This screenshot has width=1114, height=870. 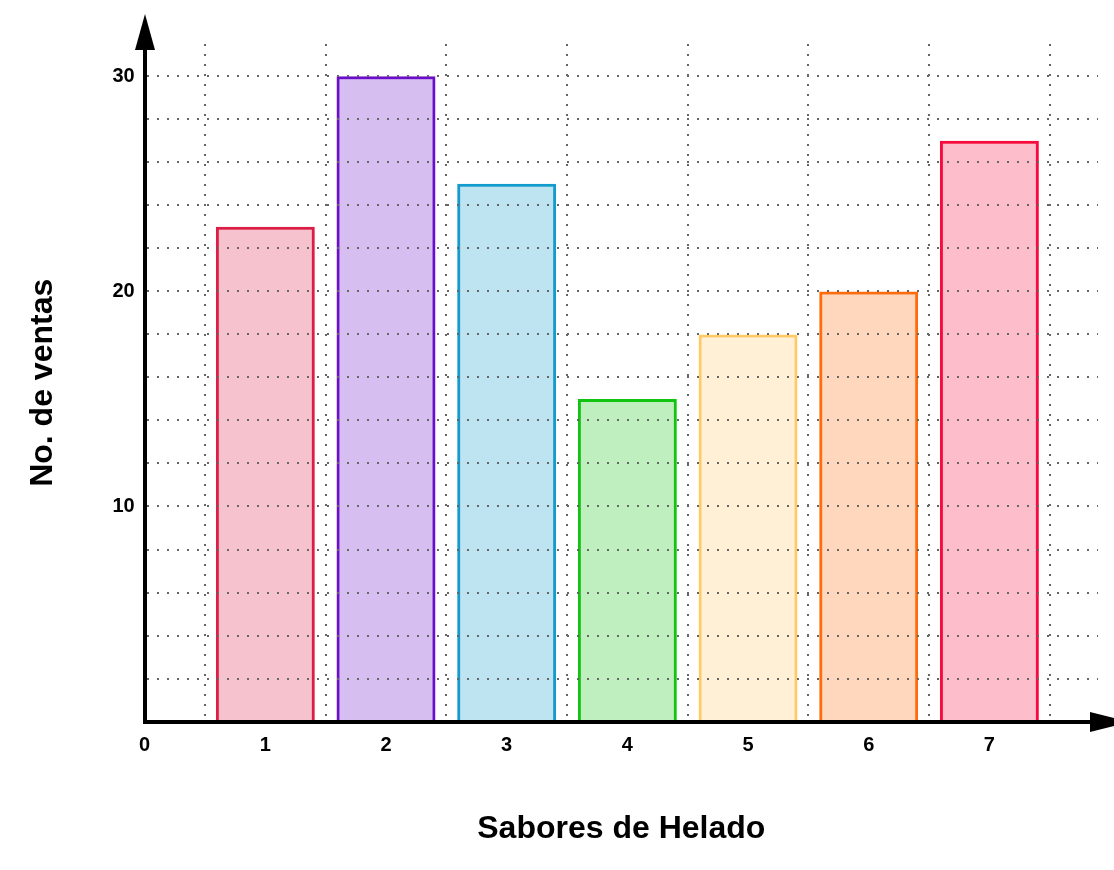 I want to click on y-tick-label: 10, so click(x=123, y=505).